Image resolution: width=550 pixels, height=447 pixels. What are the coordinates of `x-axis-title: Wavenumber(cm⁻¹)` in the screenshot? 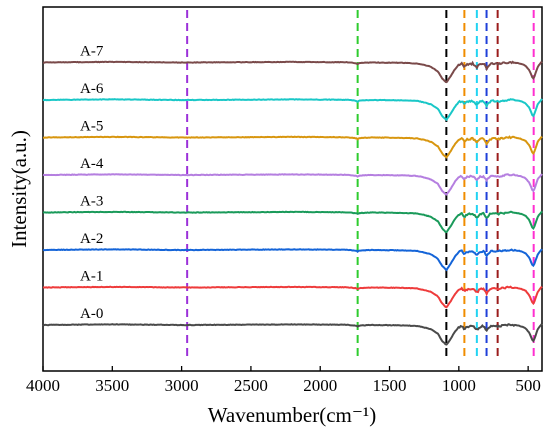 It's located at (292, 415).